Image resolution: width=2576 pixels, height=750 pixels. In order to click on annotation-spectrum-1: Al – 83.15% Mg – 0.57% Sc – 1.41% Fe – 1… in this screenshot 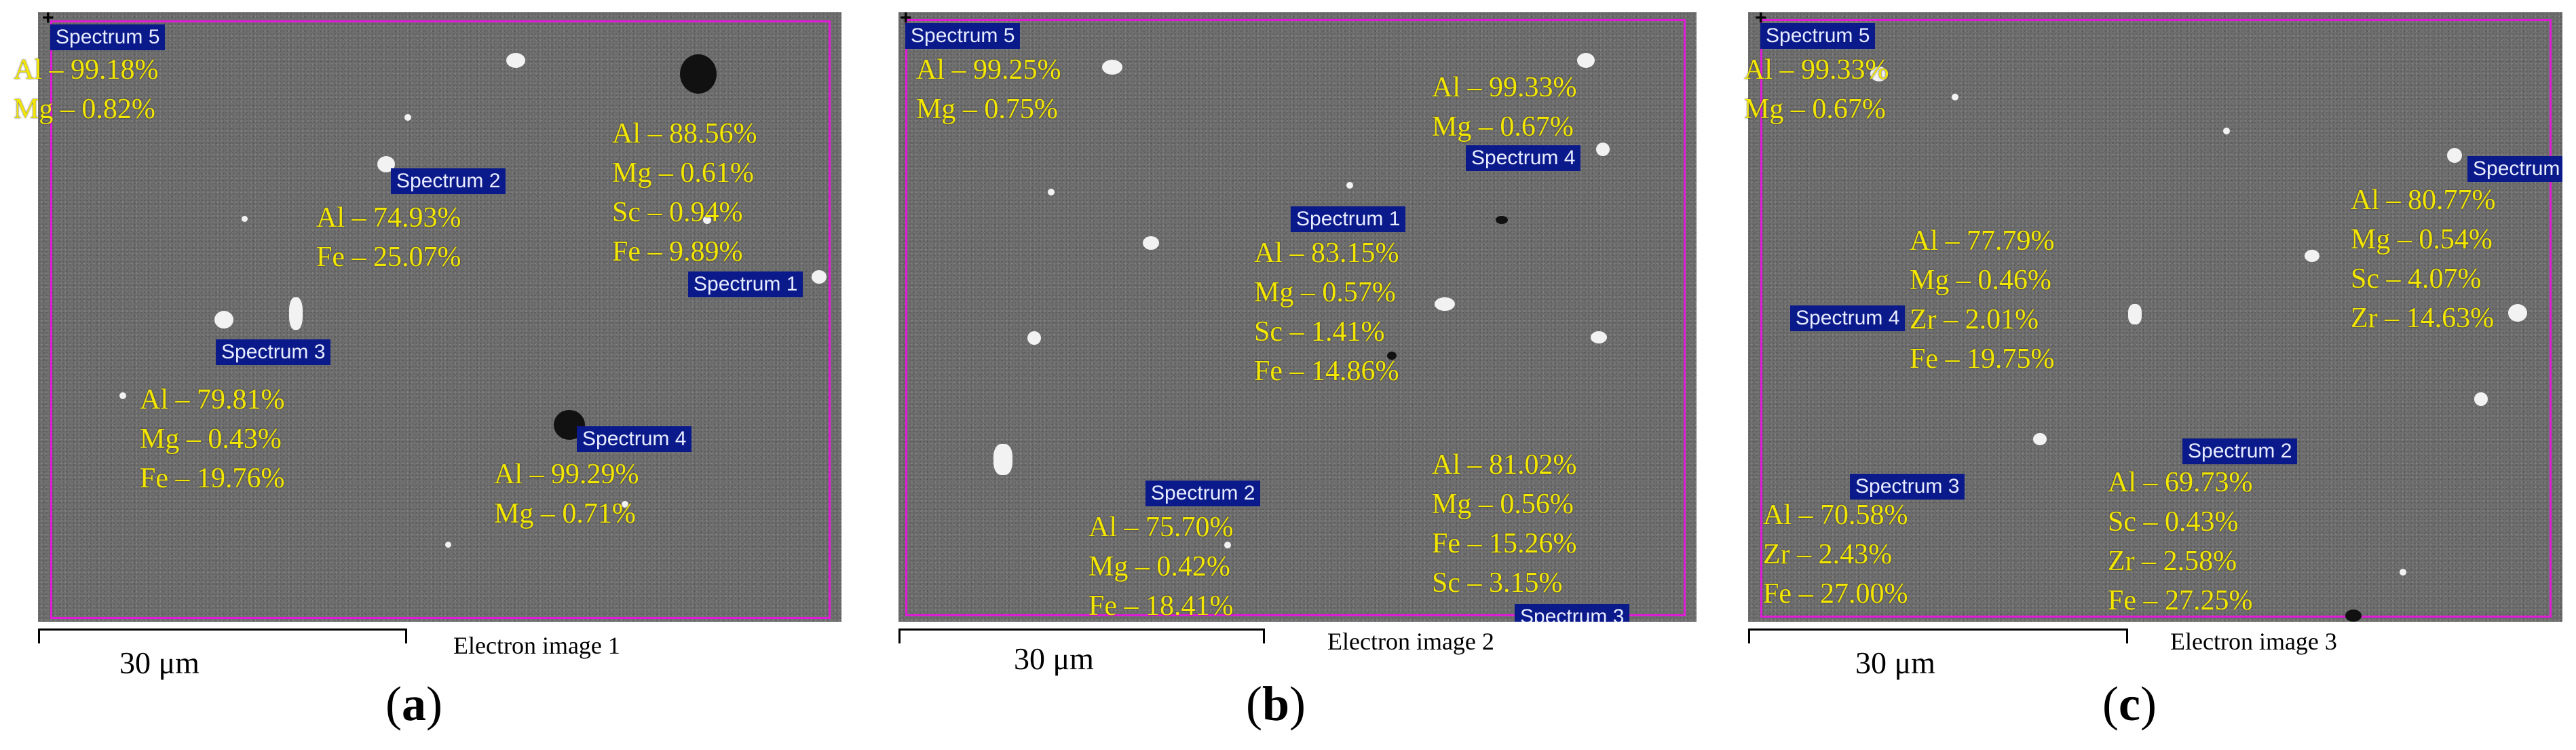, I will do `click(1327, 312)`.